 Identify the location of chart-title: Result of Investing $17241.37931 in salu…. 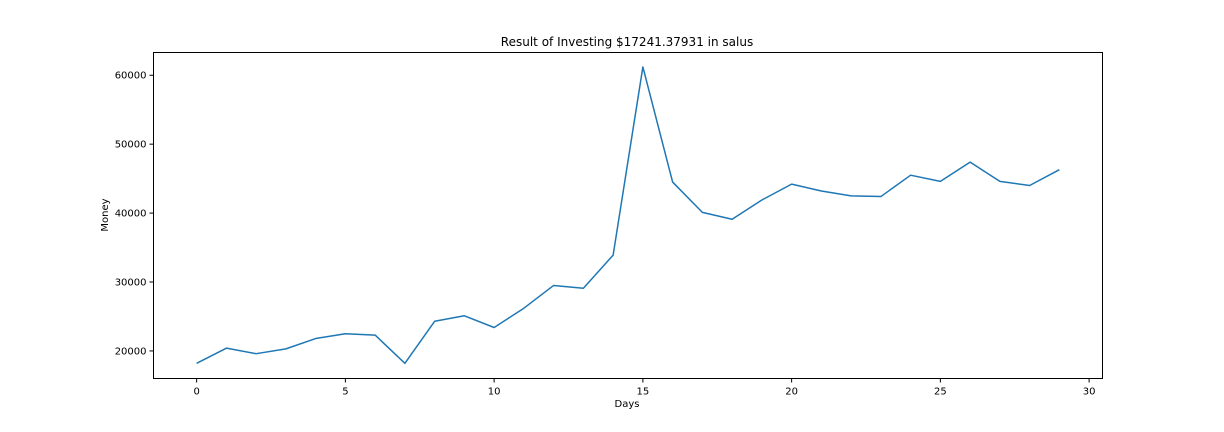
(627, 42).